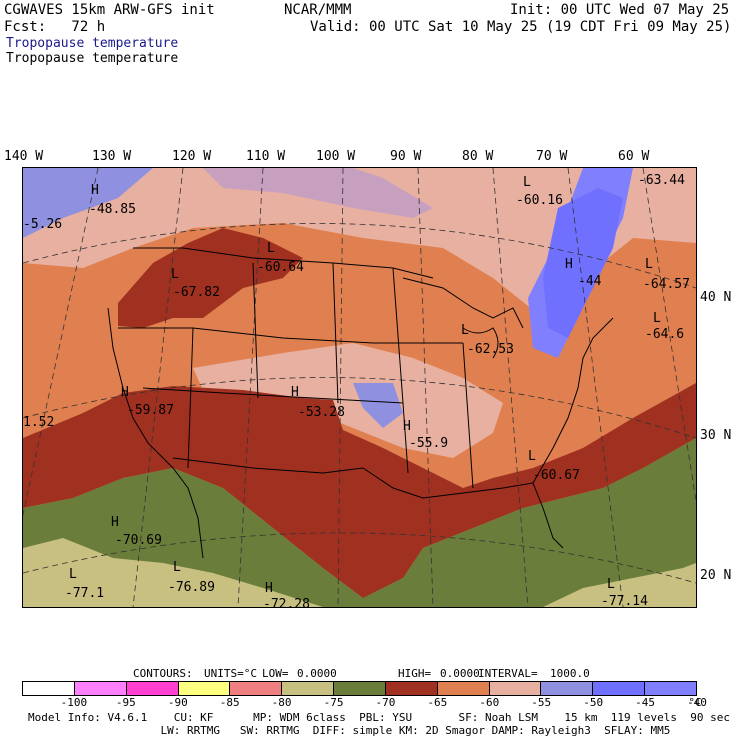 This screenshot has height=740, width=740. I want to click on forecast-hour: Fcst: 72 h, so click(55, 27).